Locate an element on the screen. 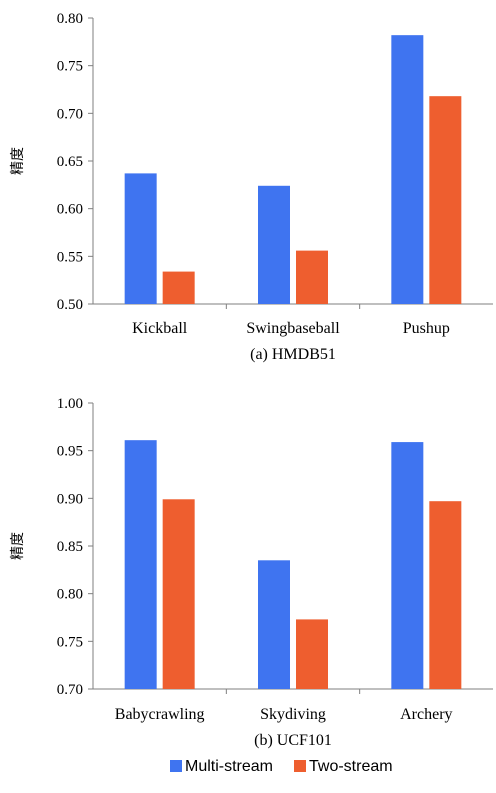 This screenshot has height=793, width=496. y-tick-label: 0.95 is located at coordinates (70, 452).